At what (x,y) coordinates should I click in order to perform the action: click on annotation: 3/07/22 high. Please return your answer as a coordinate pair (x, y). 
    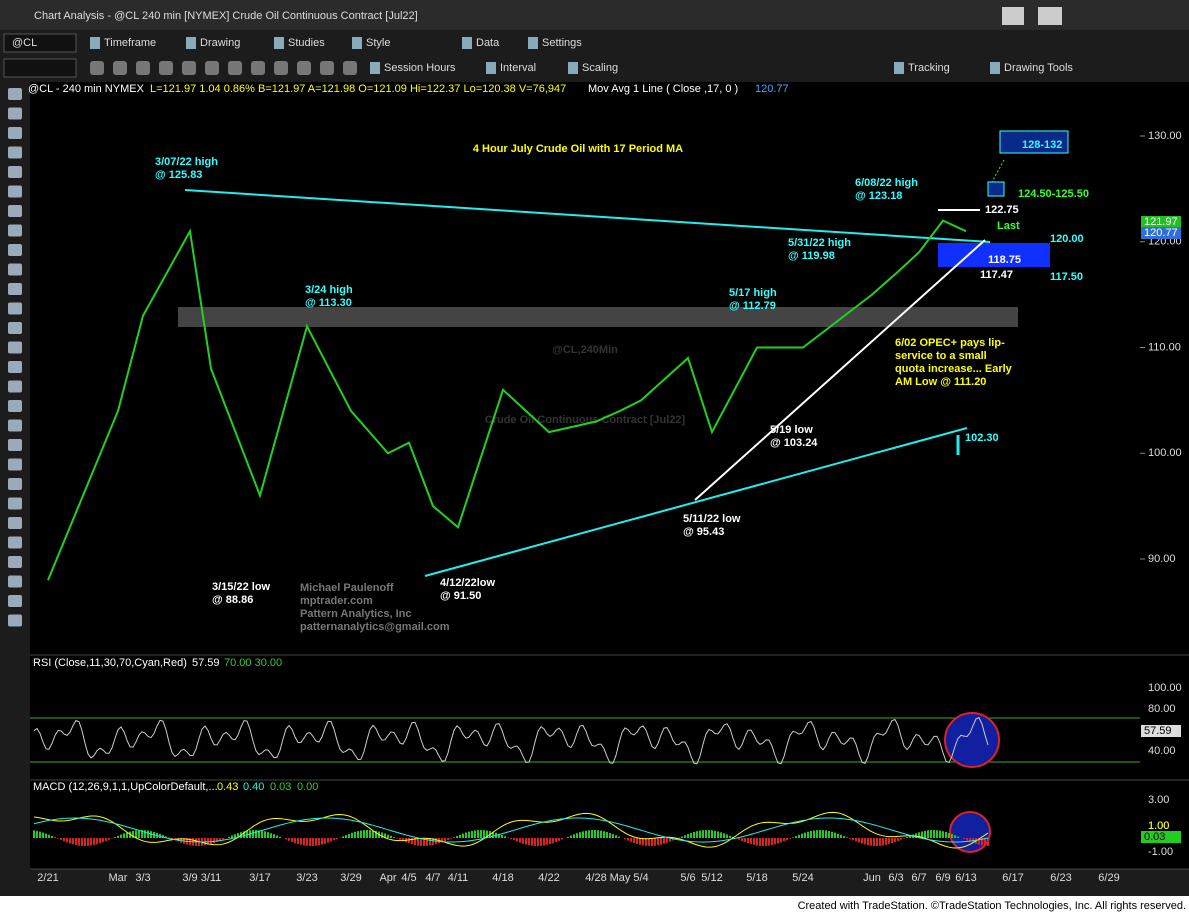
    Looking at the image, I should click on (186, 162).